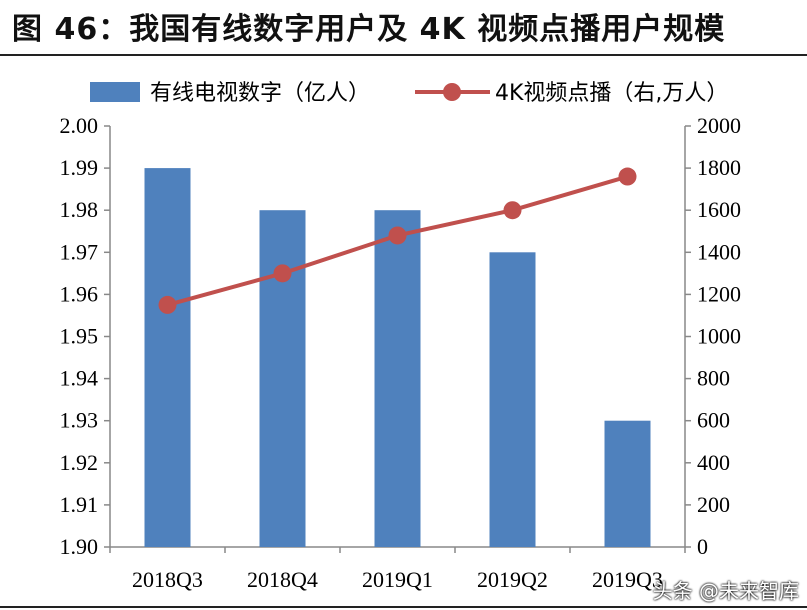  Describe the element at coordinates (79, 462) in the screenshot. I see `left-tick-label: 1.92` at that location.